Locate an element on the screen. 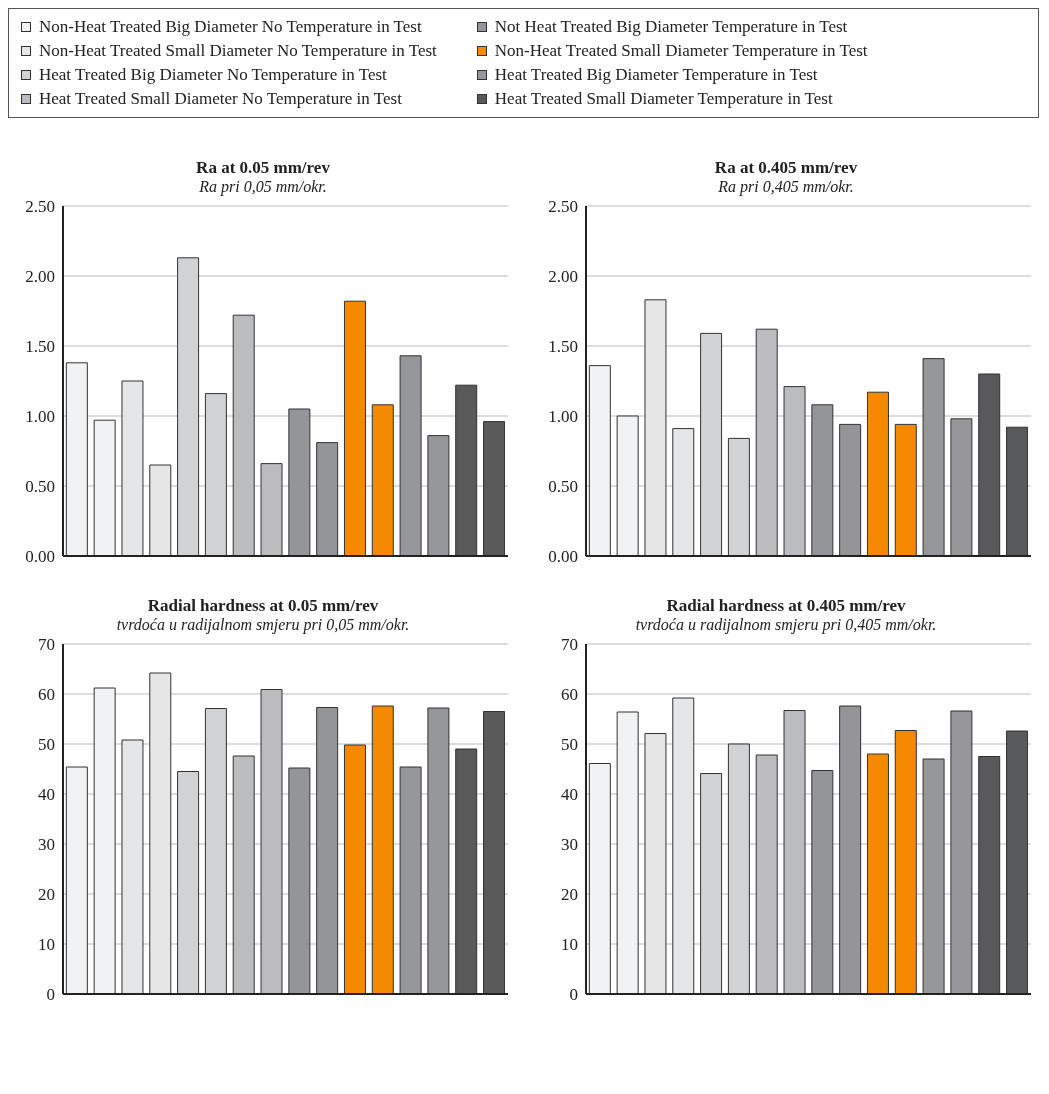 Image resolution: width=1049 pixels, height=1094 pixels. legend-label: Non-Heat Treated Big Diameter No Temperature in Test is located at coordinates (230, 27).